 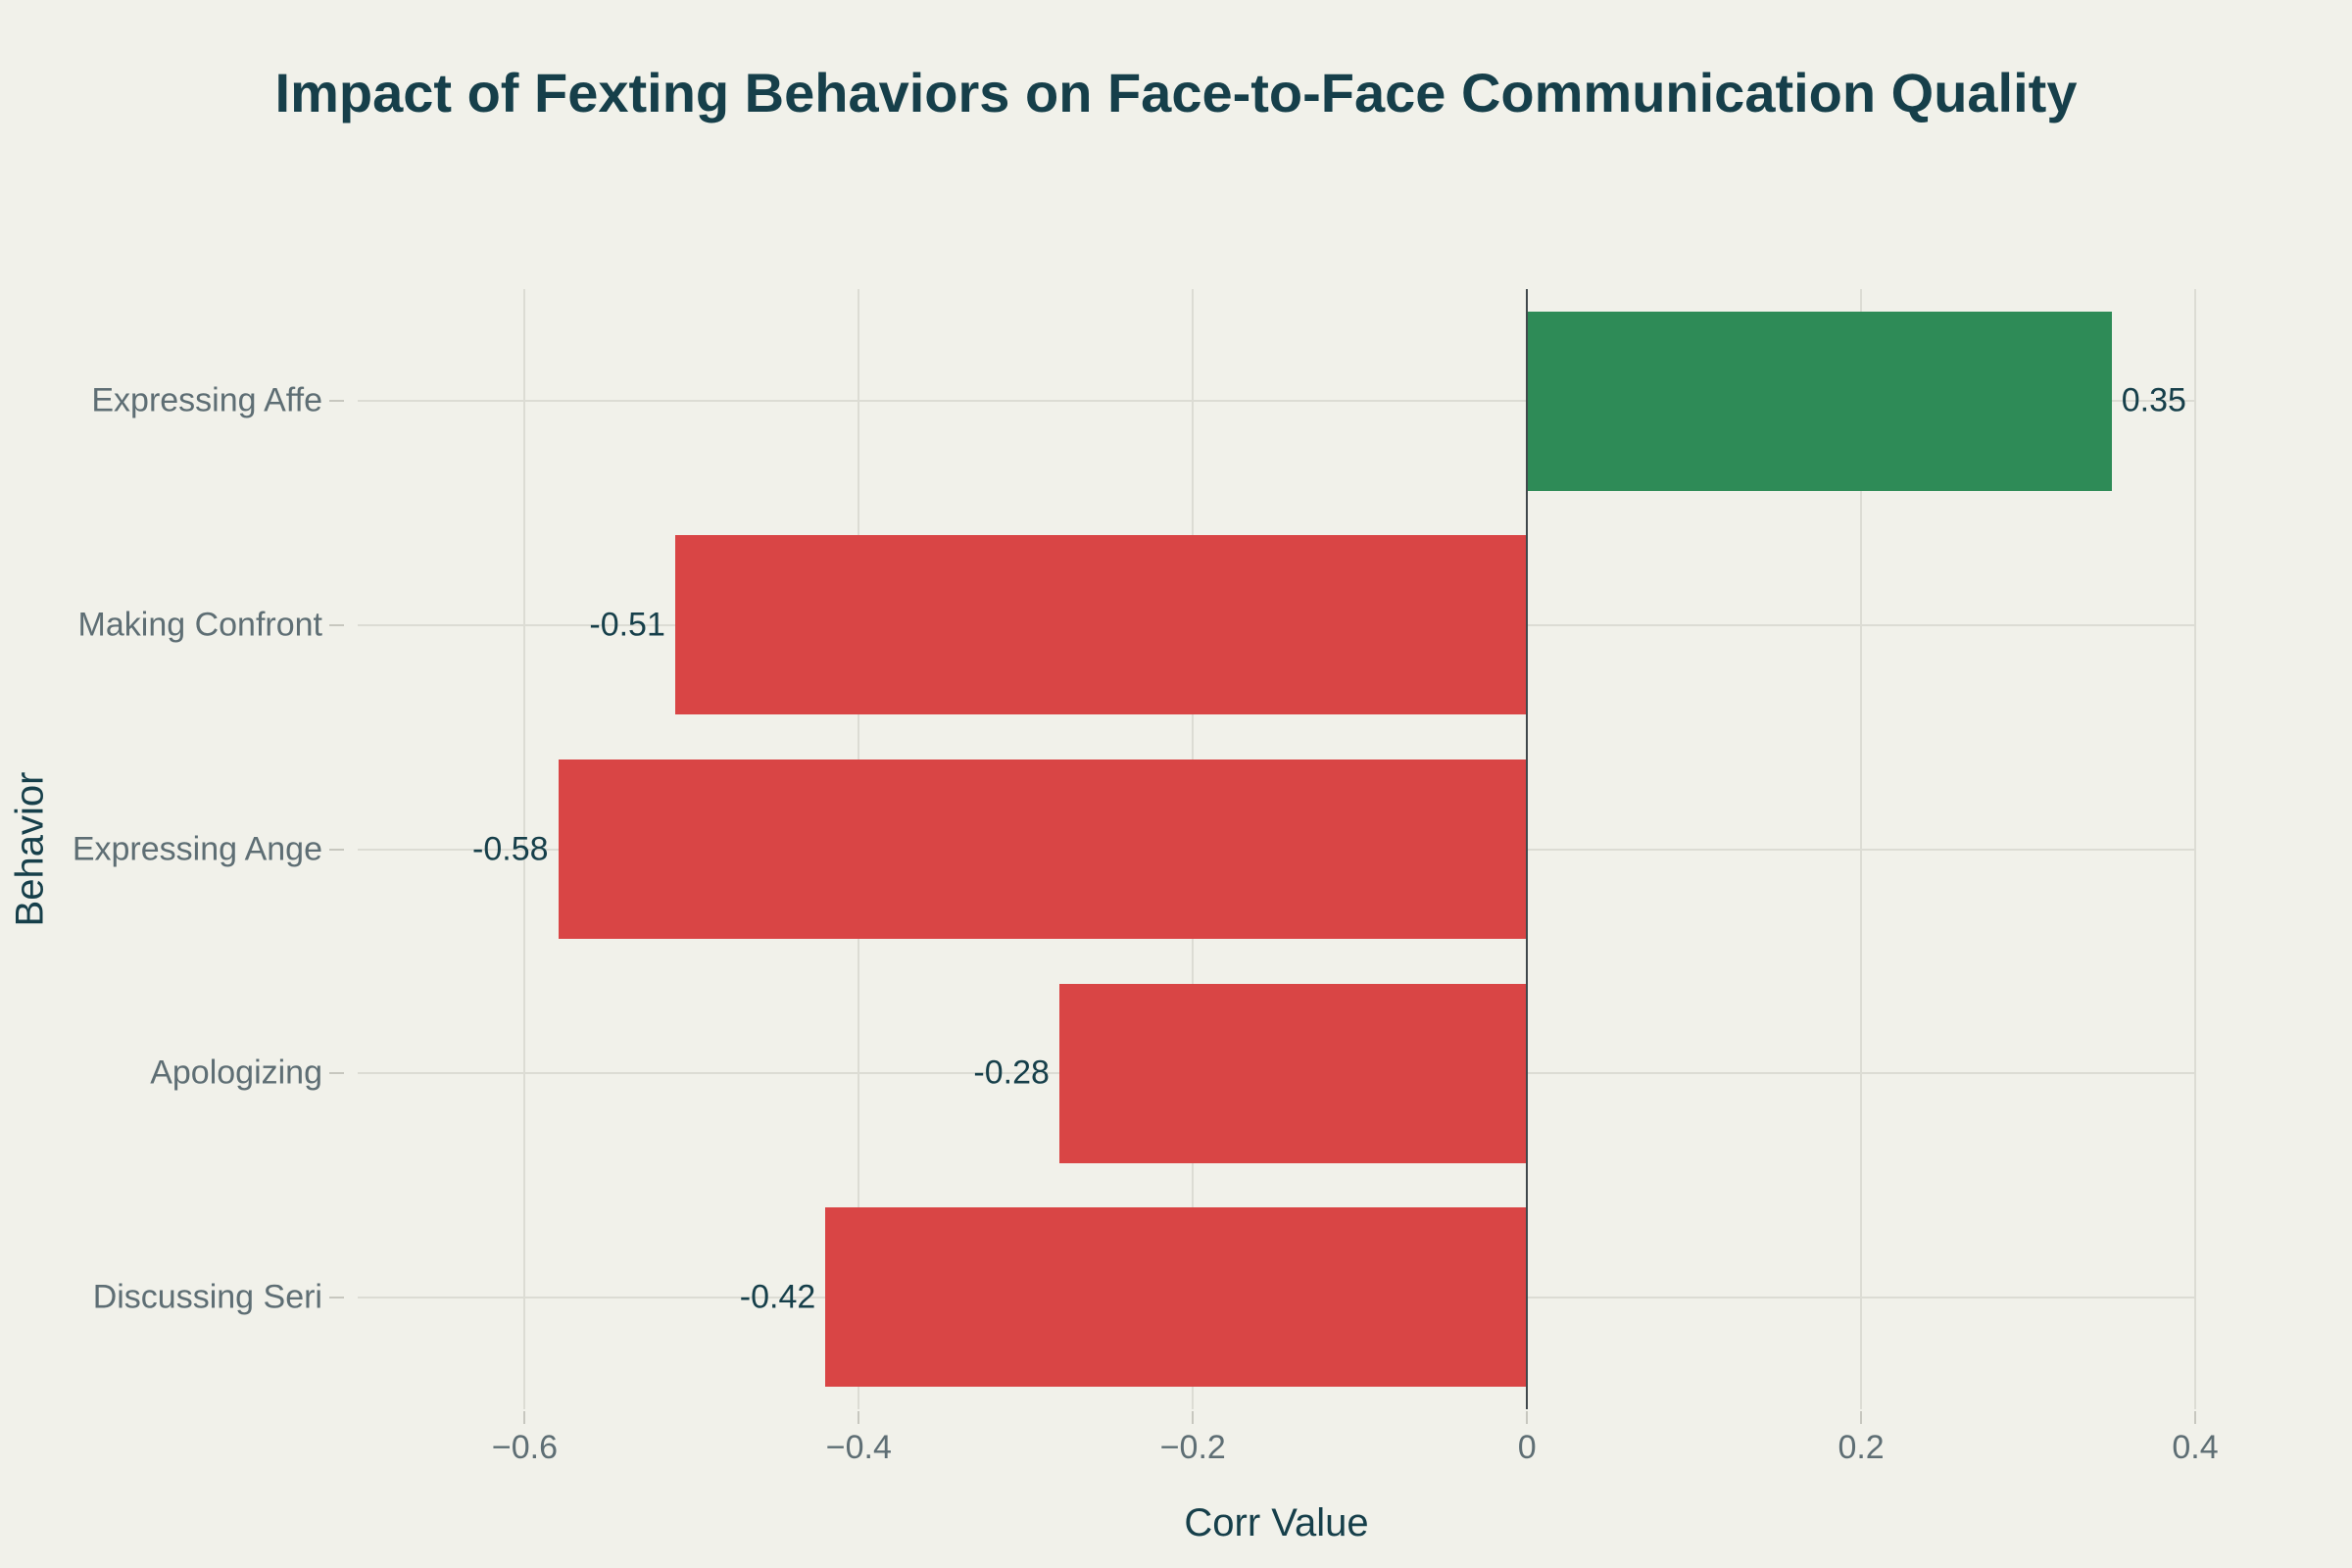 I want to click on x-axis-title: Corr Value, so click(x=1276, y=1522).